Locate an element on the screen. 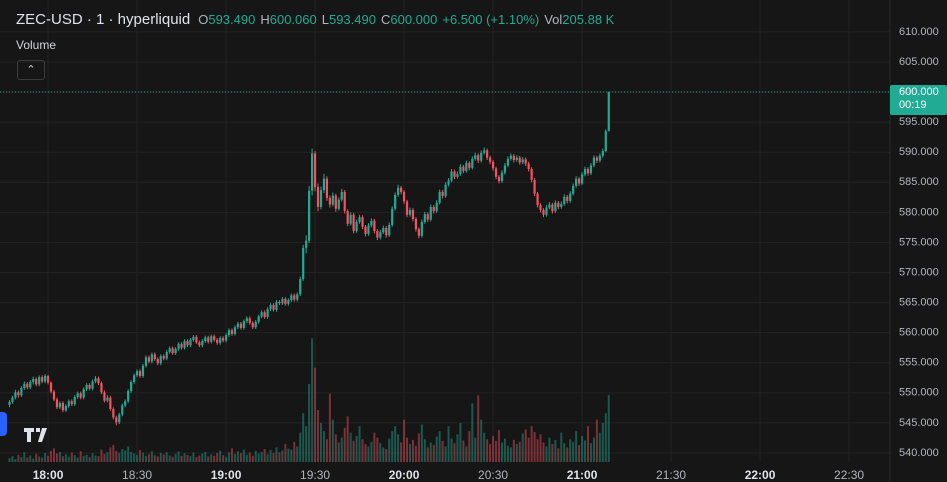  x-tick-label: 19:30 is located at coordinates (315, 475).